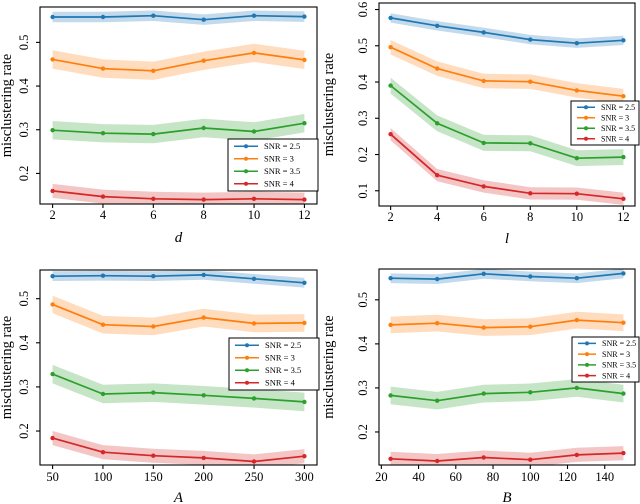  Describe the element at coordinates (507, 367) in the screenshot. I see `plot-area` at that location.